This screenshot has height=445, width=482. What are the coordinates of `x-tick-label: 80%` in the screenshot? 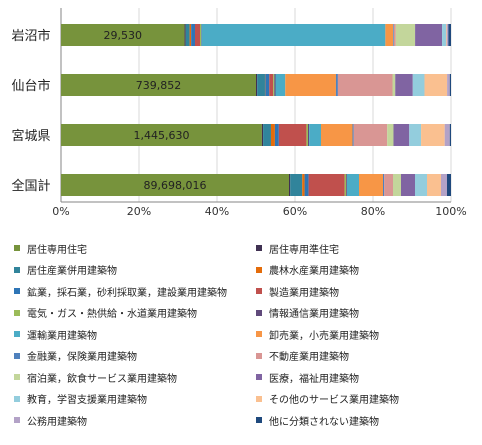 It's located at (373, 211).